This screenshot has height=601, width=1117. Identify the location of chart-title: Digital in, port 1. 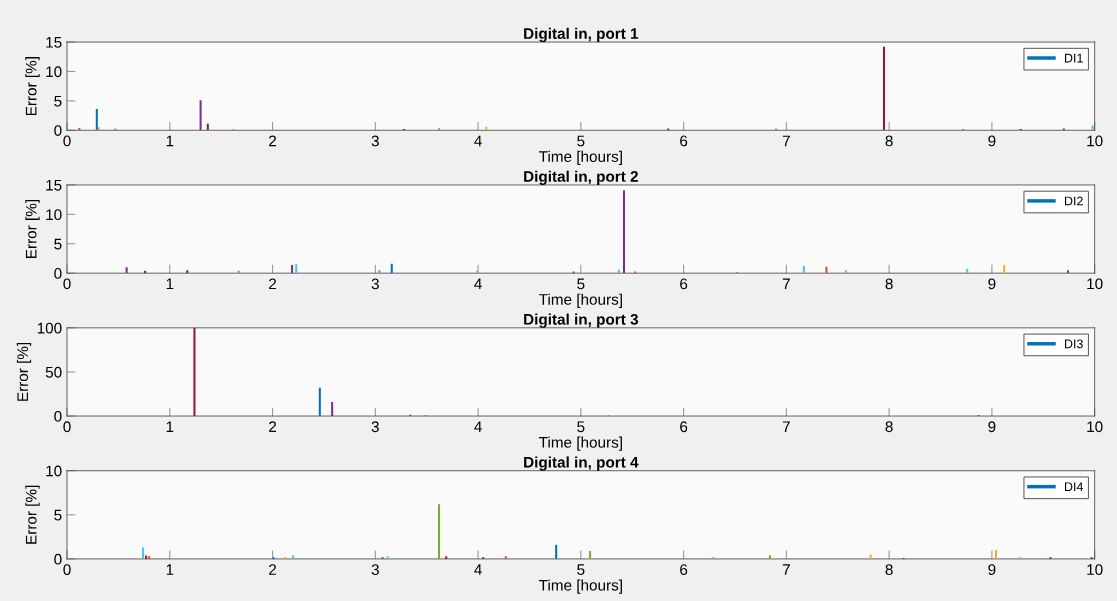
(581, 35).